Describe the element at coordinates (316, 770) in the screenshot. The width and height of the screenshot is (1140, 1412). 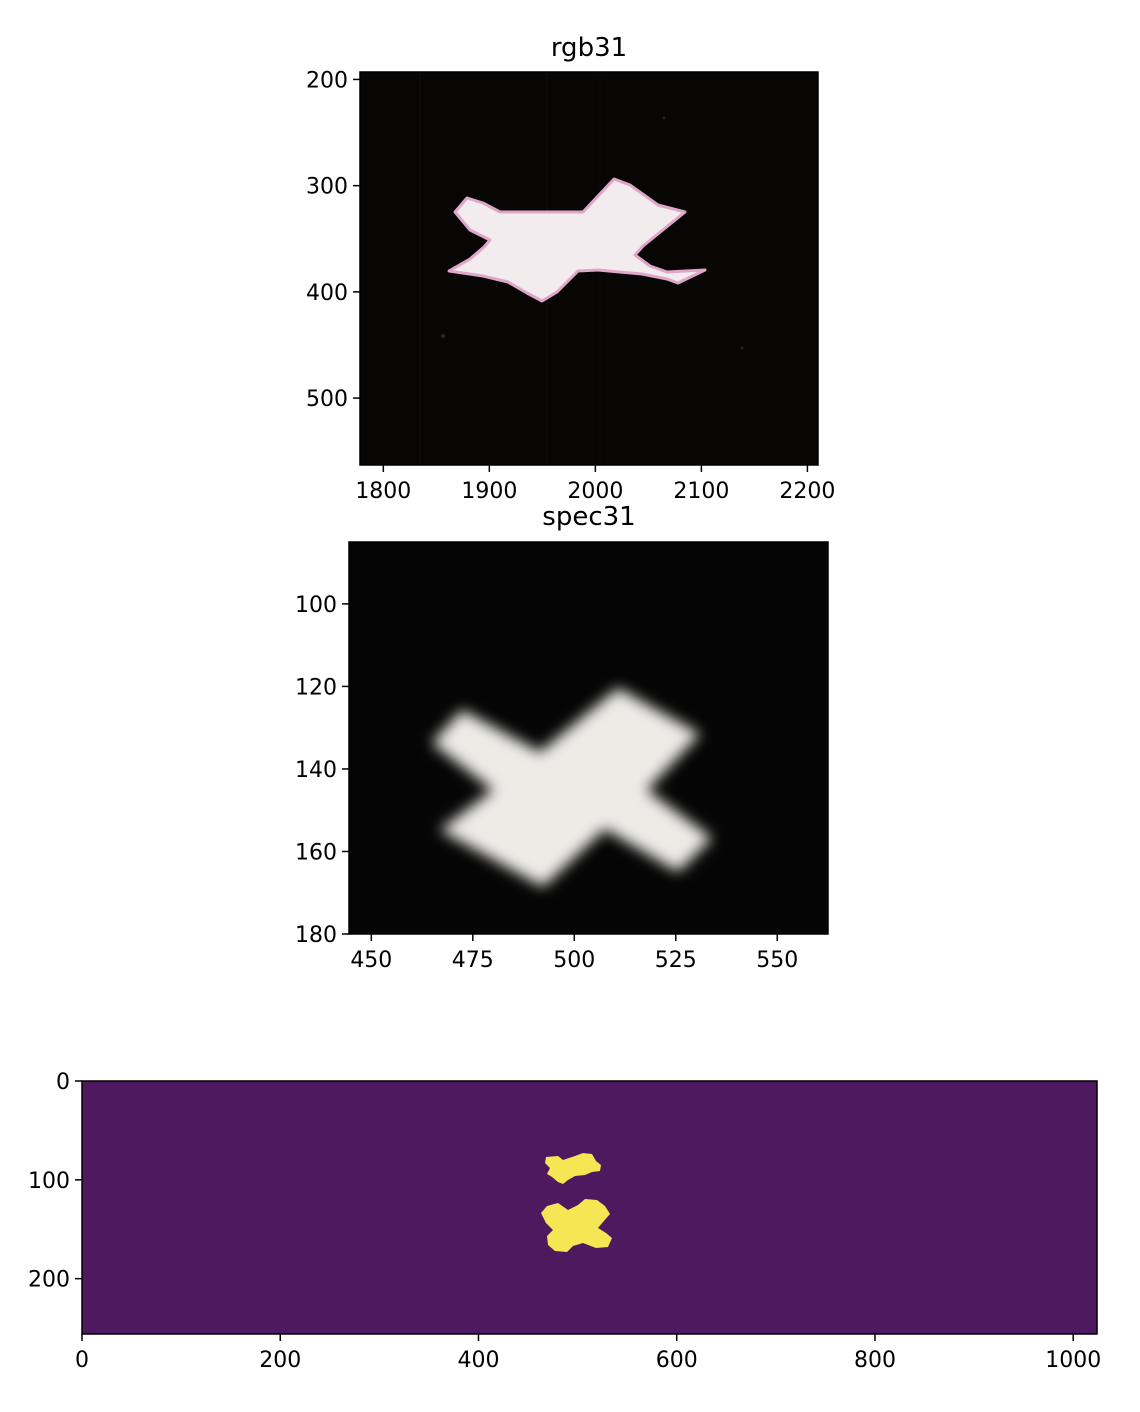
I see `y-tick-label: 140` at that location.